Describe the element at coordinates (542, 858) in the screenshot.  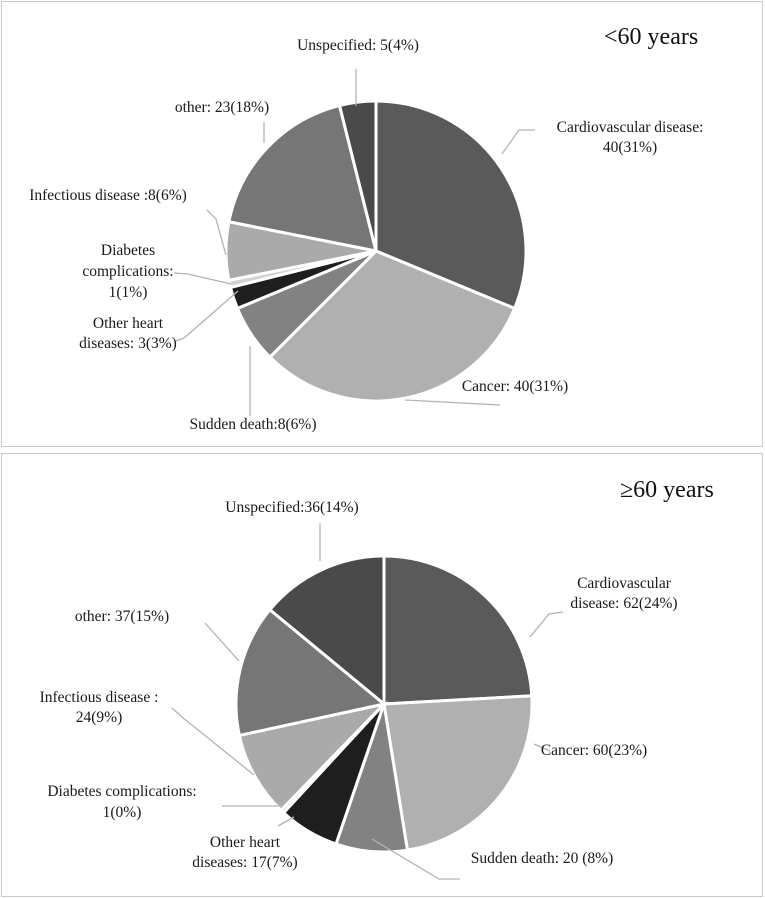
I see `slice-label-sudden-death: Sudden death: 20 (8%)` at that location.